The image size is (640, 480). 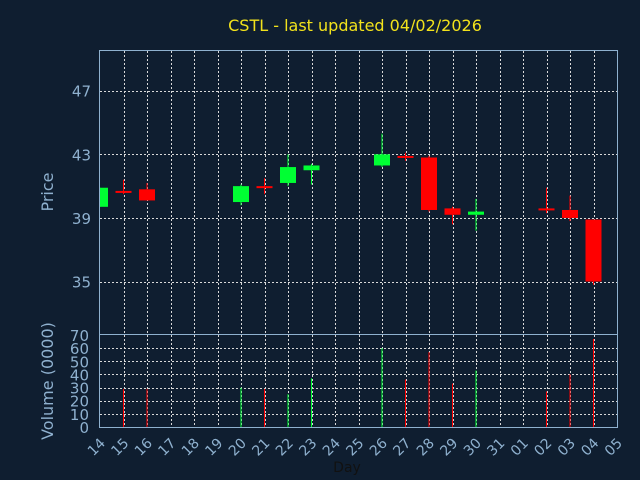 I want to click on volume-tick-label: 40, so click(x=79, y=375).